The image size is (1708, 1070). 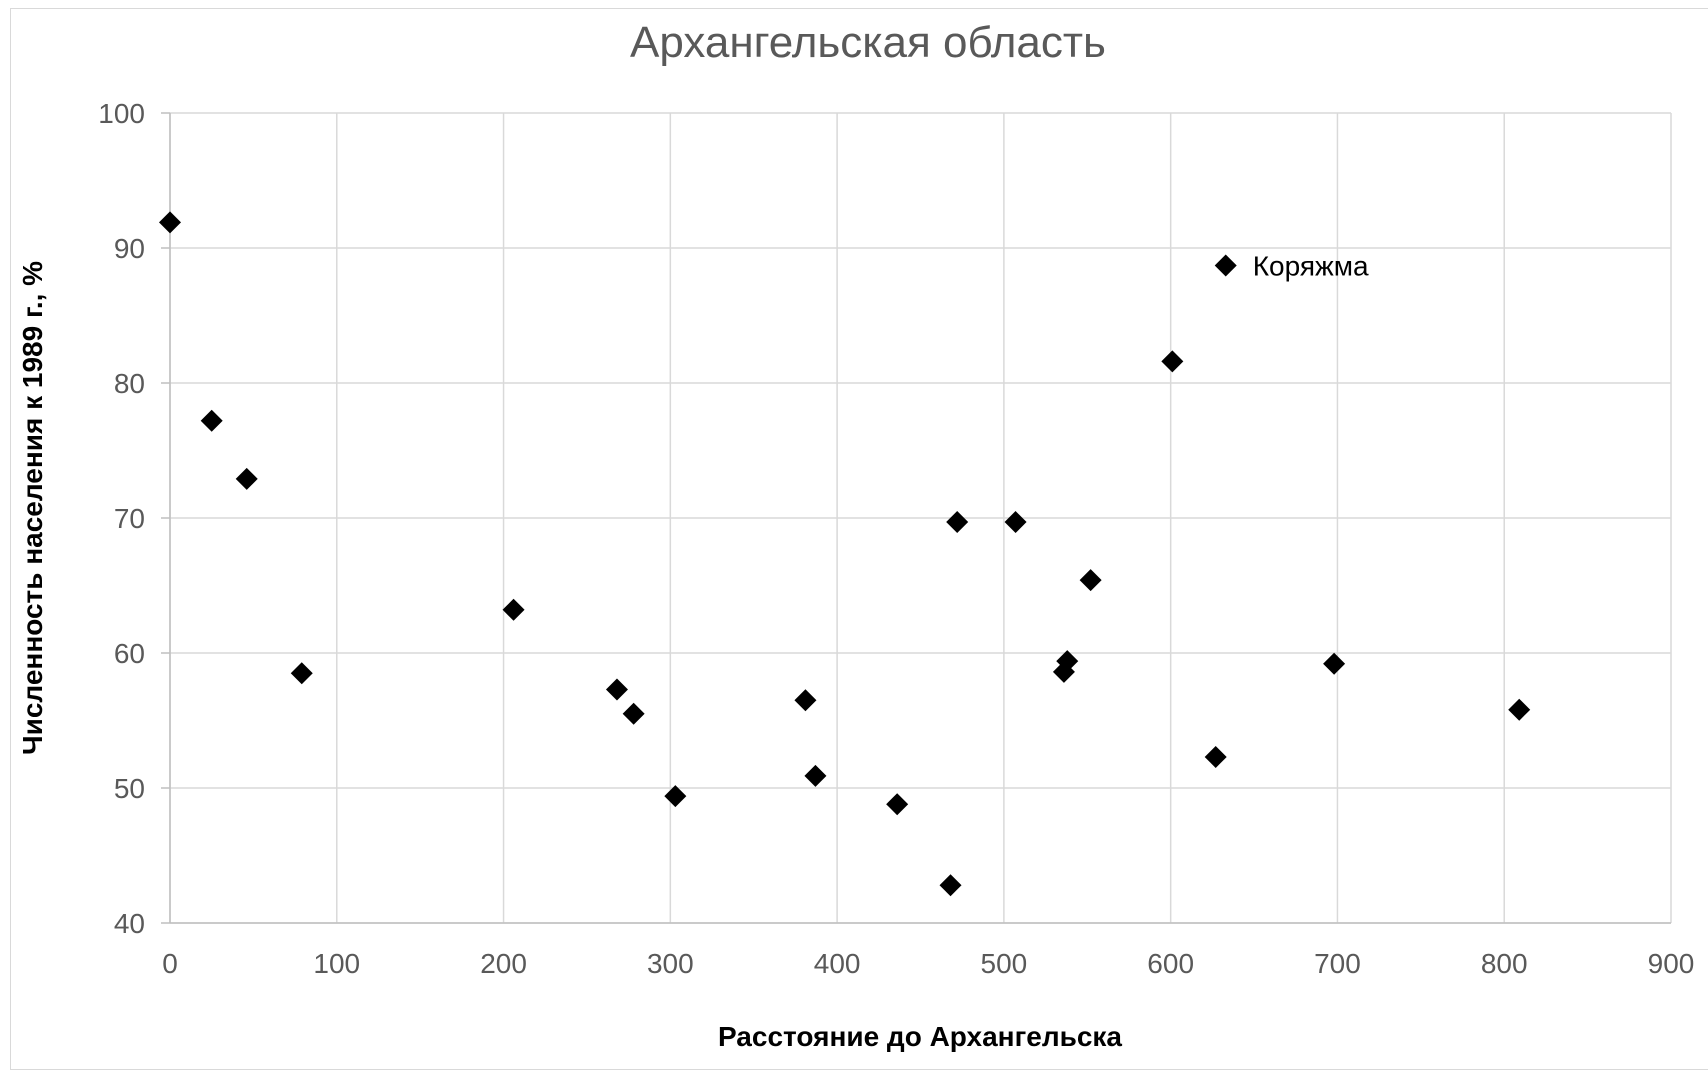 I want to click on y-tick-label-2: 60, so click(x=129, y=653).